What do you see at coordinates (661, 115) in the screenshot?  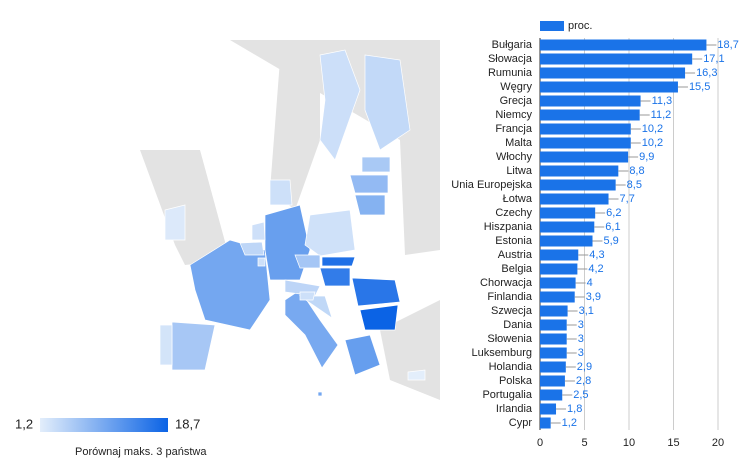 I see `value-label: 11,2` at bounding box center [661, 115].